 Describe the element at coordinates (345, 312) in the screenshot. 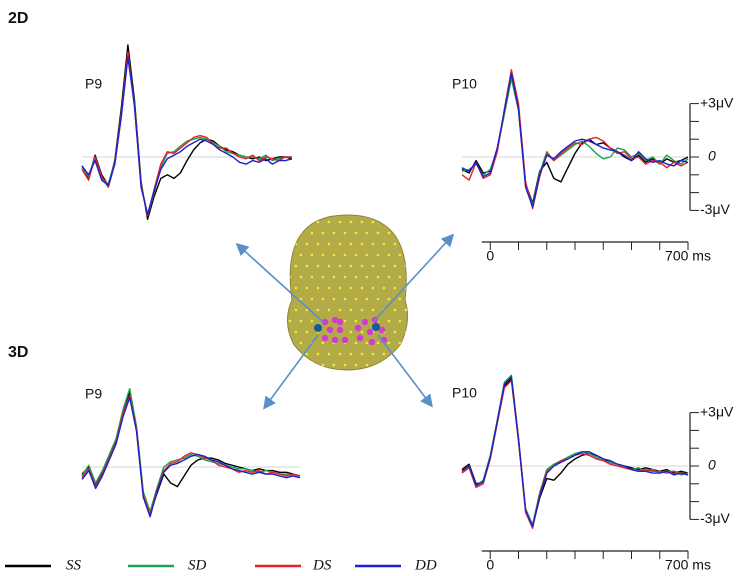

I see `head-diagram` at that location.